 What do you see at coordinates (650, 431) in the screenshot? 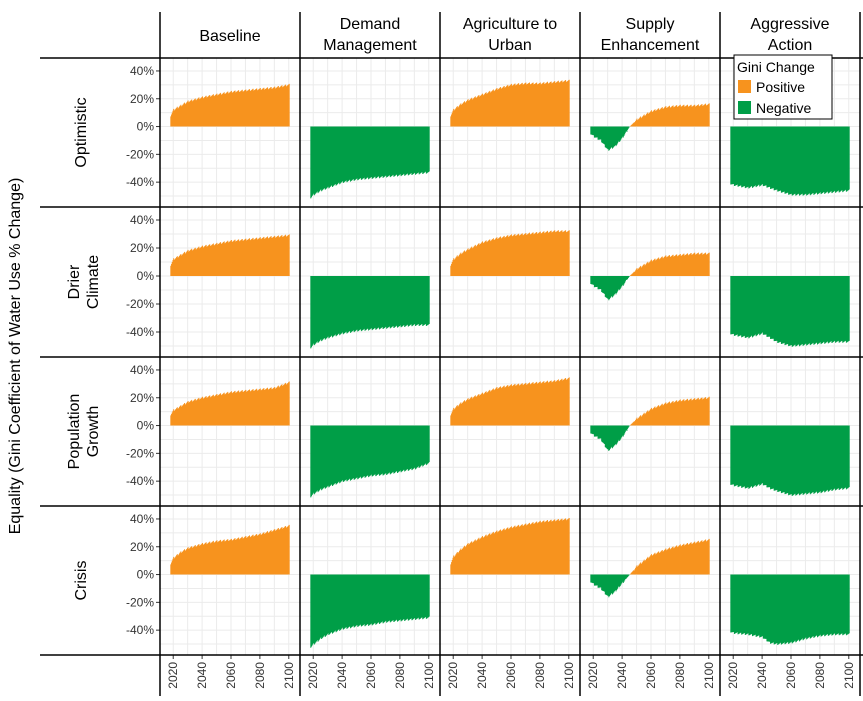
I see `panel-r3-c4` at bounding box center [650, 431].